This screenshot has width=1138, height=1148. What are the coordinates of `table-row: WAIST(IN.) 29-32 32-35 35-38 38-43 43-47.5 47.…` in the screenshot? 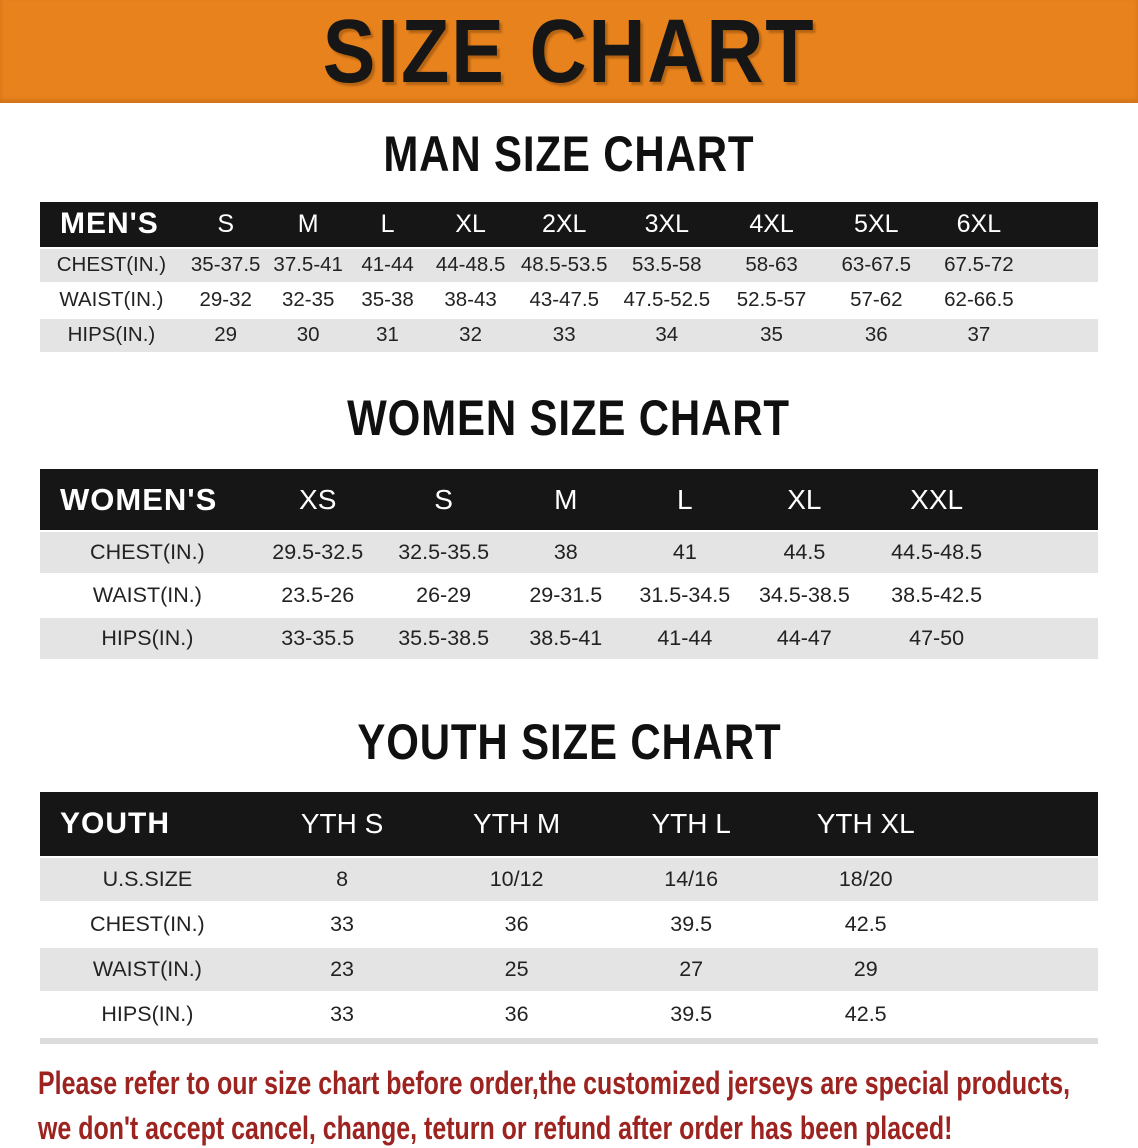 It's located at (569, 300).